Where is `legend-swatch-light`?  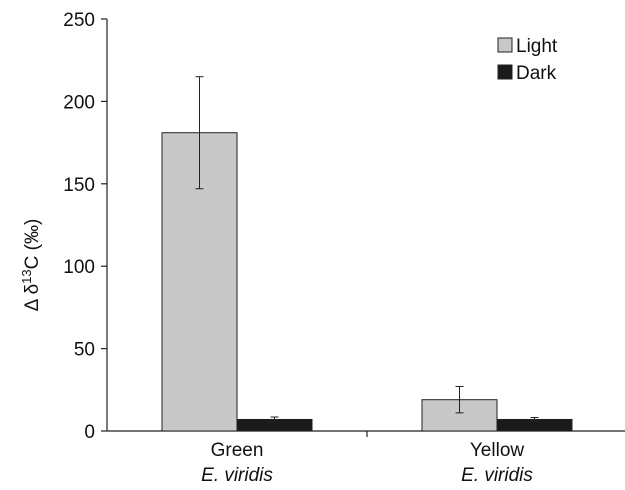
legend-swatch-light is located at coordinates (505, 45).